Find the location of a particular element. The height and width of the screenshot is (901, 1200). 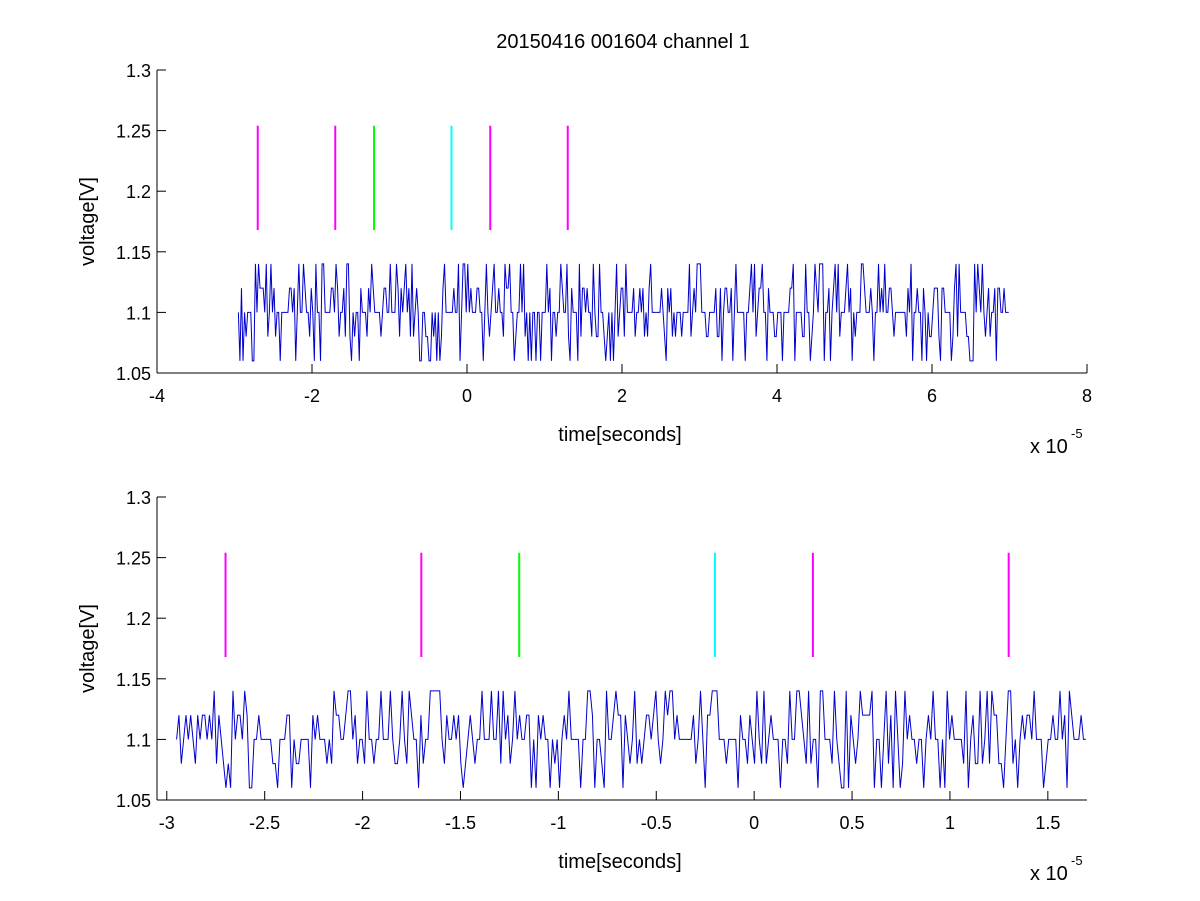

x-tick-label: -4 is located at coordinates (157, 396).